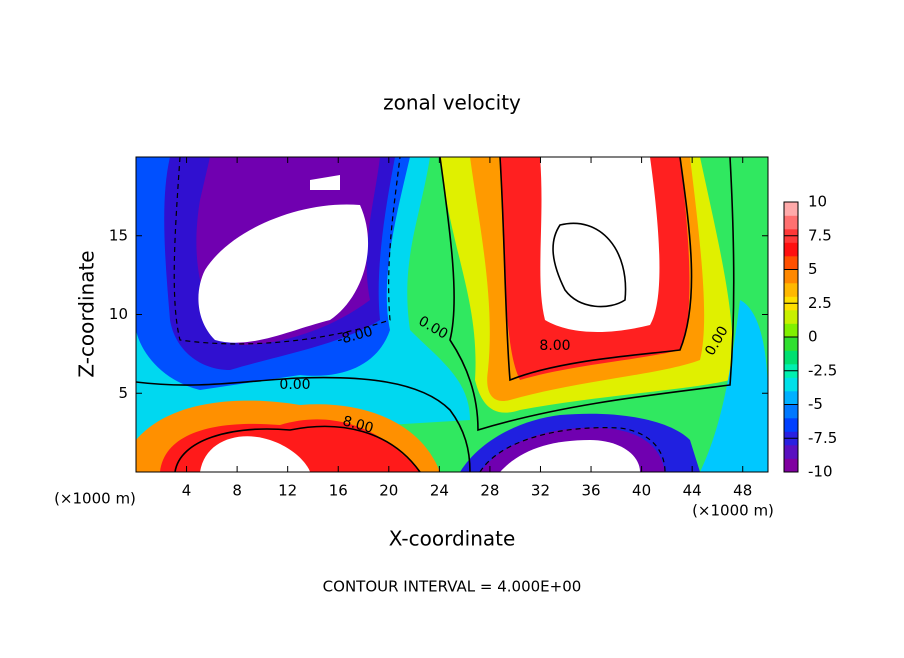 This screenshot has width=904, height=658. Describe the element at coordinates (822, 438) in the screenshot. I see `colorbar-tick-label: -7.5` at that location.